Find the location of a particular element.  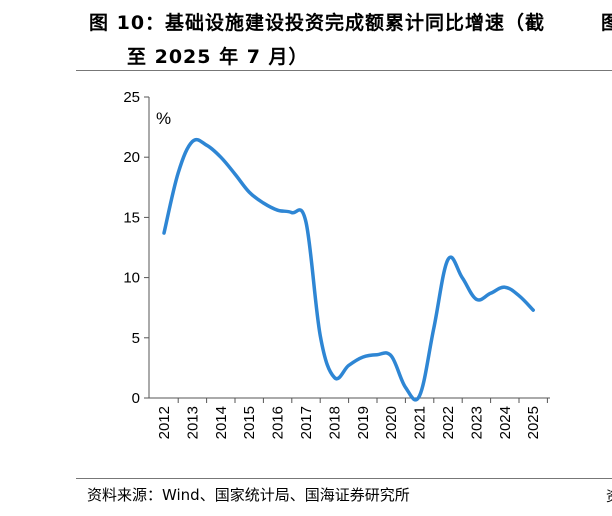

clipped-source-fragment: 资 is located at coordinates (609, 496).